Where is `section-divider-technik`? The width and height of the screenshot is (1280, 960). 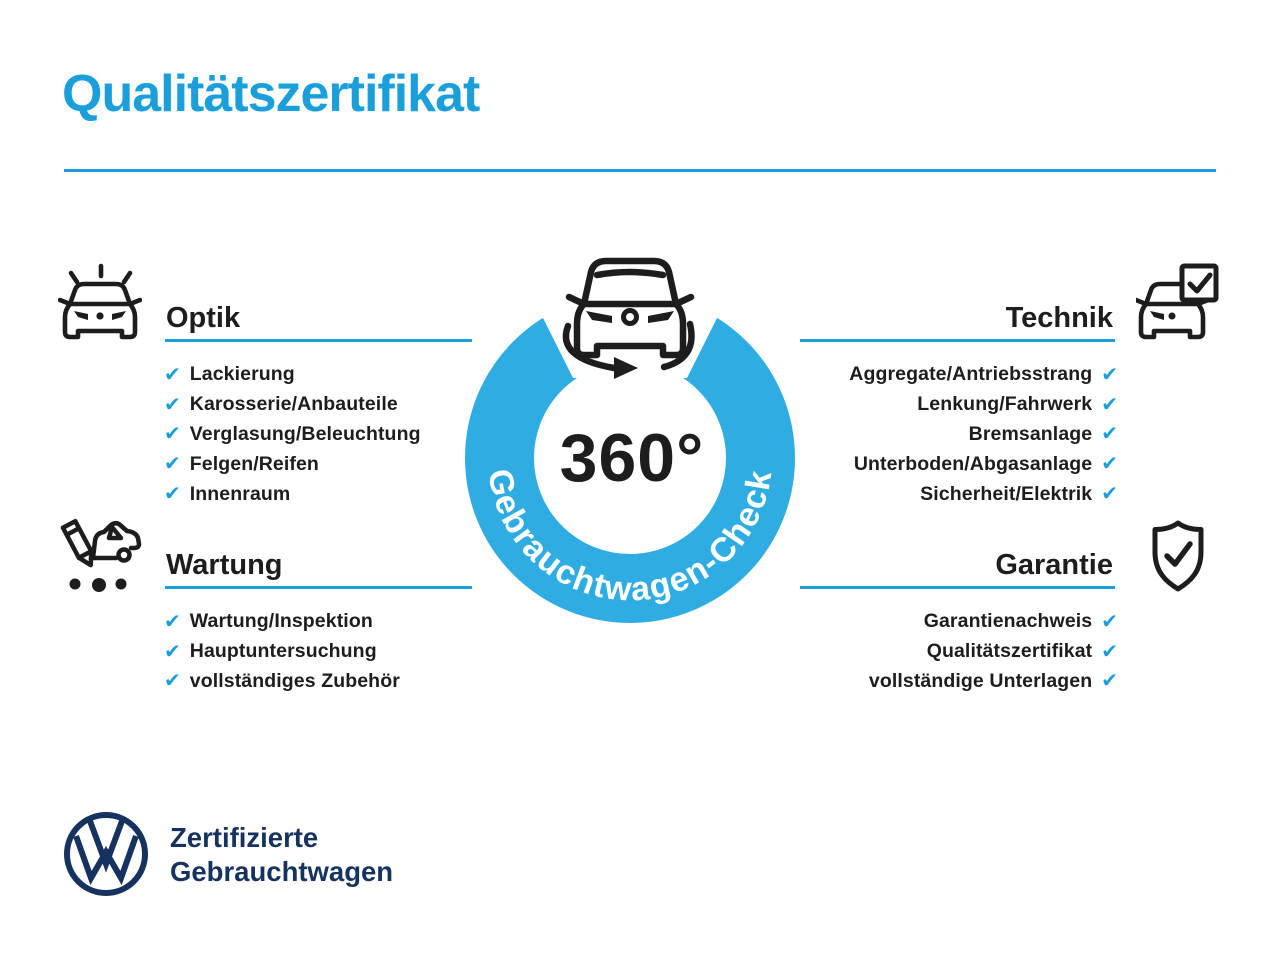
section-divider-technik is located at coordinates (957, 340).